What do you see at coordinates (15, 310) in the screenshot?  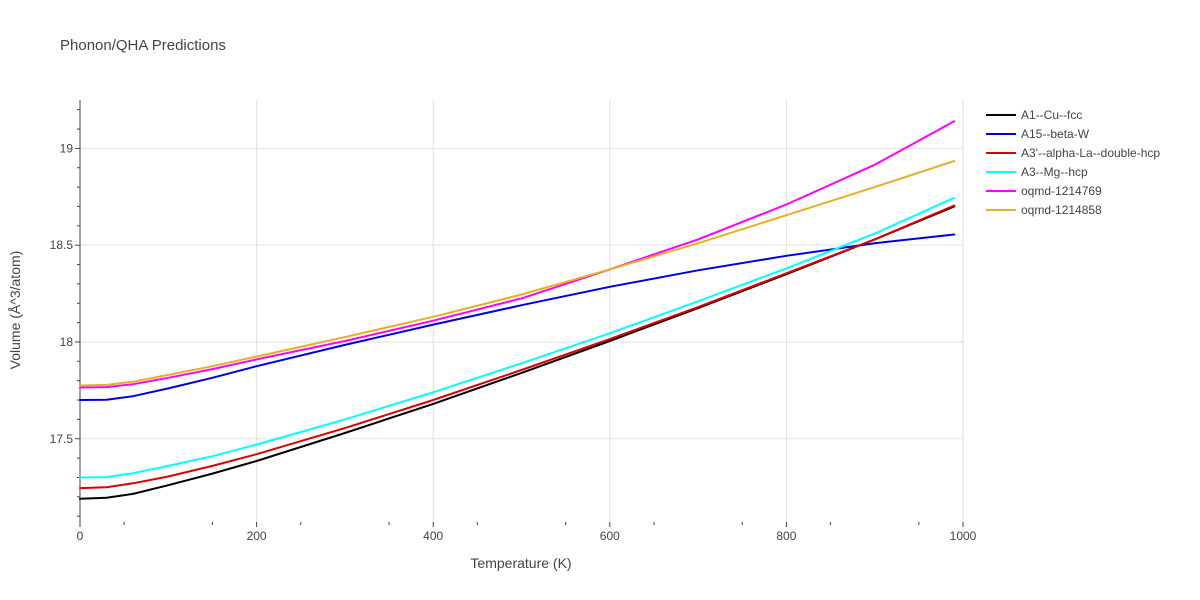 I see `y-axis-title: Volume (Å^3/atom)` at bounding box center [15, 310].